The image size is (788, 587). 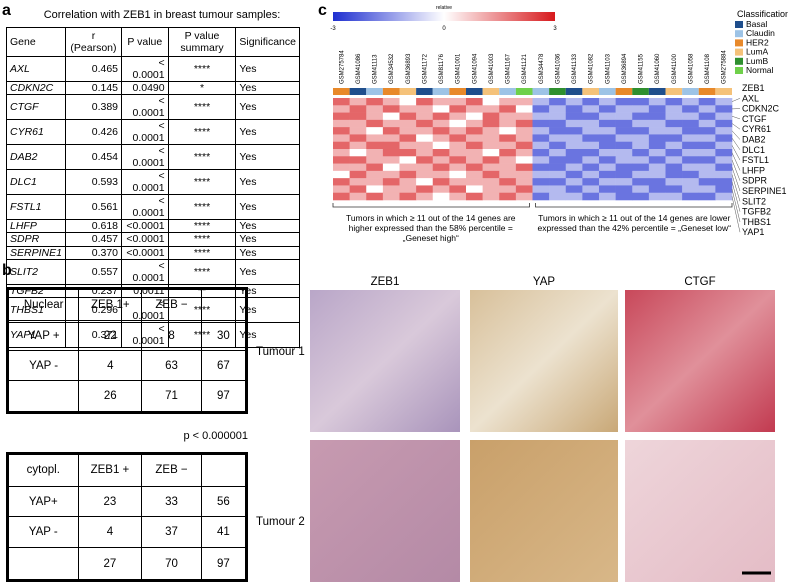 What do you see at coordinates (145, 107) in the screenshot?
I see `table-cell: < 0.0001` at bounding box center [145, 107].